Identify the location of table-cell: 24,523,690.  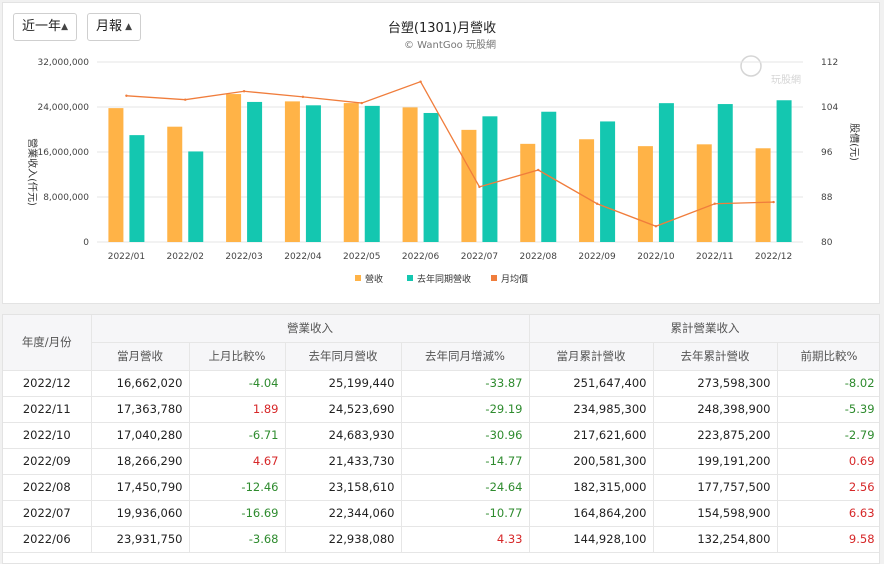
(343, 409).